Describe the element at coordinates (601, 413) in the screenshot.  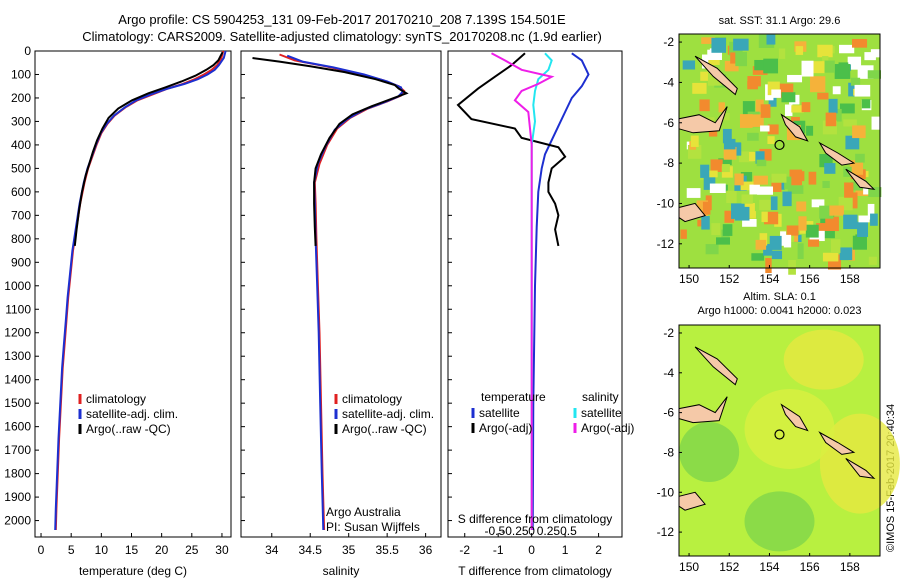
I see `legend-label: satellite` at that location.